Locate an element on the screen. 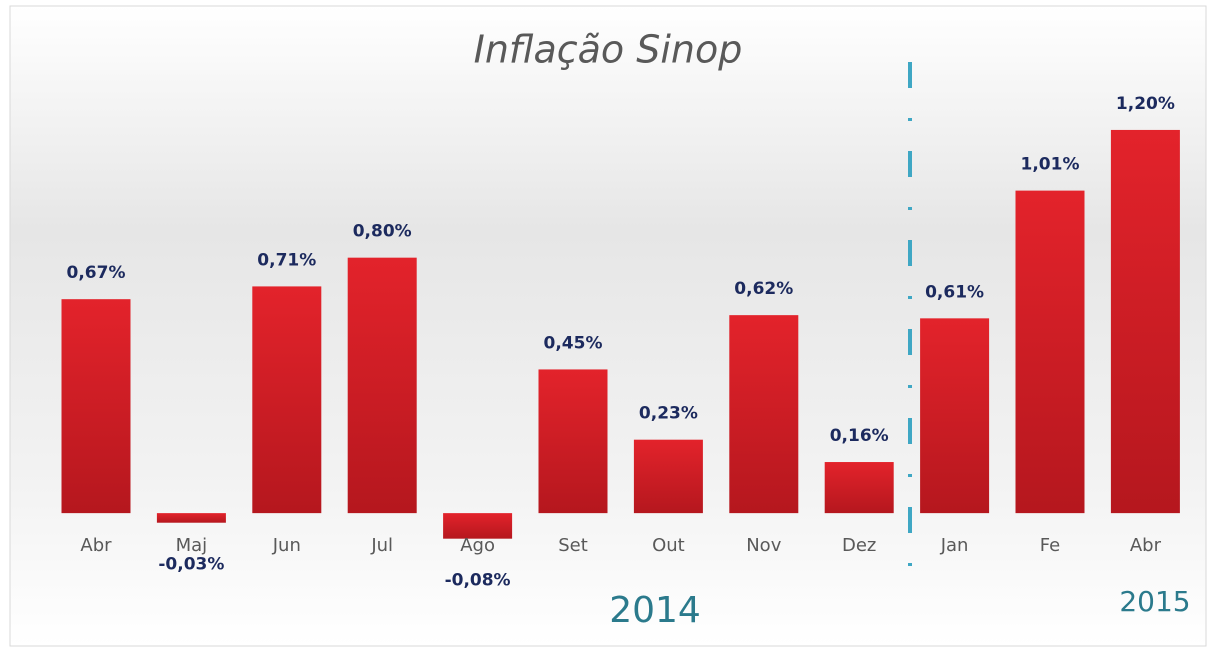 The width and height of the screenshot is (1209, 649). year-annotation: 2014 is located at coordinates (655, 610).